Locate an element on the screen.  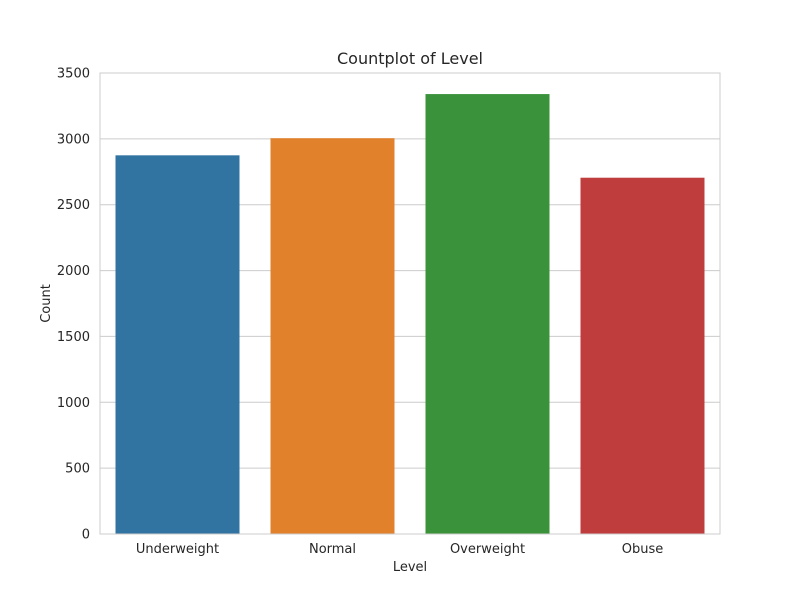
y-tick-label: 1500 is located at coordinates (73, 337).